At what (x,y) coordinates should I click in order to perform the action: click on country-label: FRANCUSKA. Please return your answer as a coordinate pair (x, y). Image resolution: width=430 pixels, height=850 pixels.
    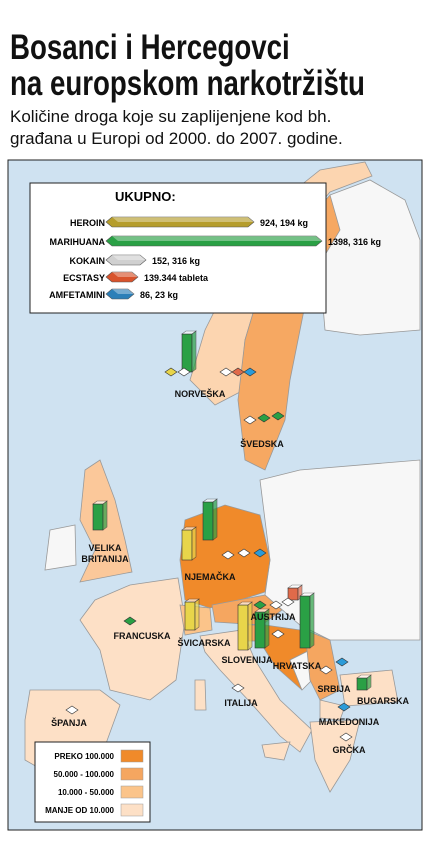
    Looking at the image, I should click on (142, 636).